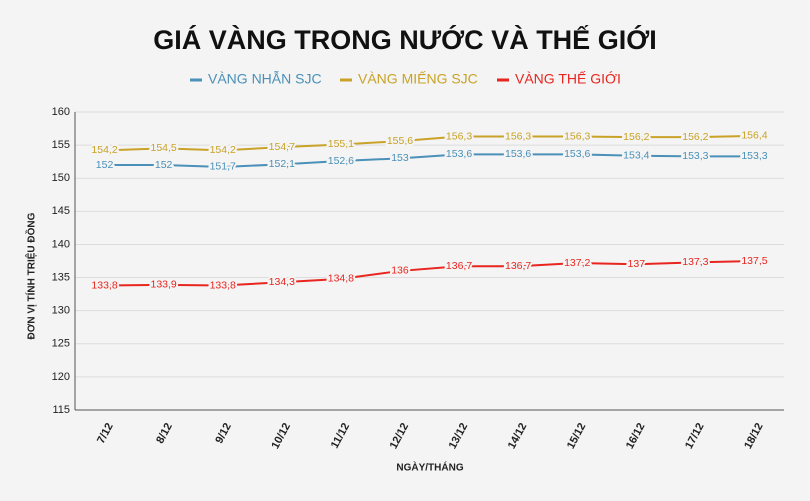  What do you see at coordinates (61, 244) in the screenshot?
I see `y-tick-label: 140` at bounding box center [61, 244].